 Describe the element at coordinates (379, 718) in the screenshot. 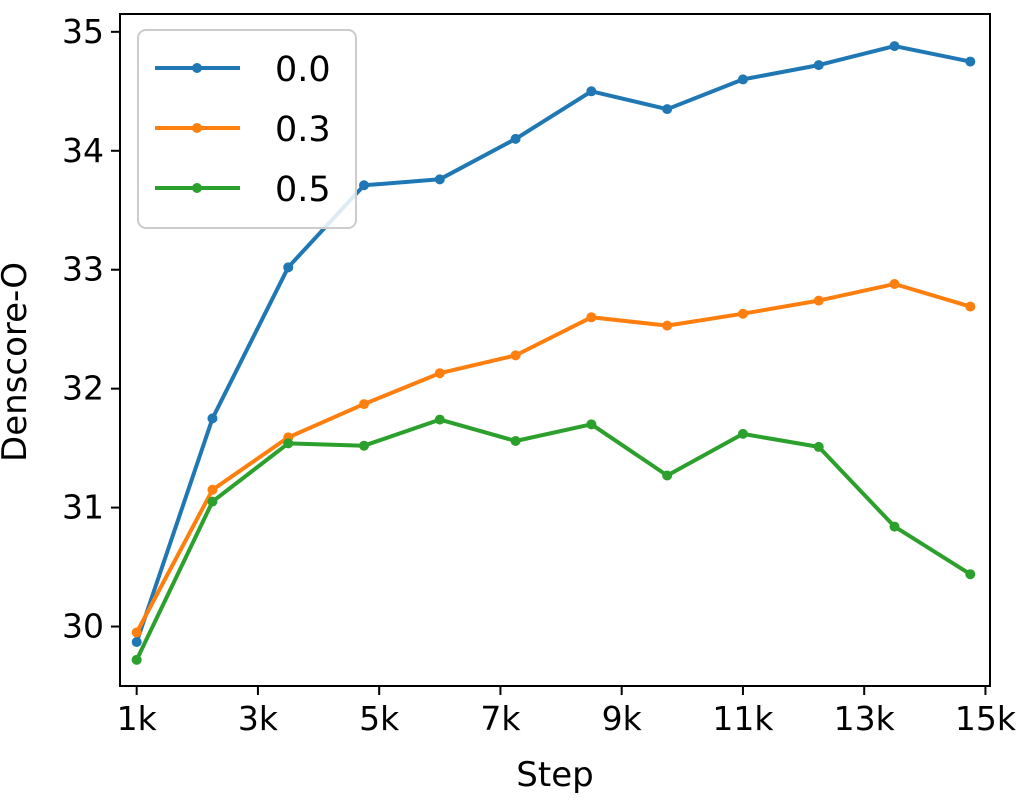

I see `x-tick-label: 5k` at that location.